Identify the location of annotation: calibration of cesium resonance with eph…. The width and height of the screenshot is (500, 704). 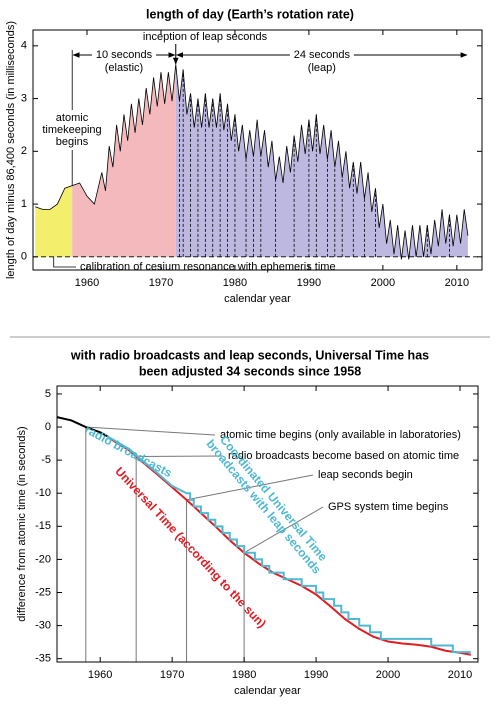
(208, 267).